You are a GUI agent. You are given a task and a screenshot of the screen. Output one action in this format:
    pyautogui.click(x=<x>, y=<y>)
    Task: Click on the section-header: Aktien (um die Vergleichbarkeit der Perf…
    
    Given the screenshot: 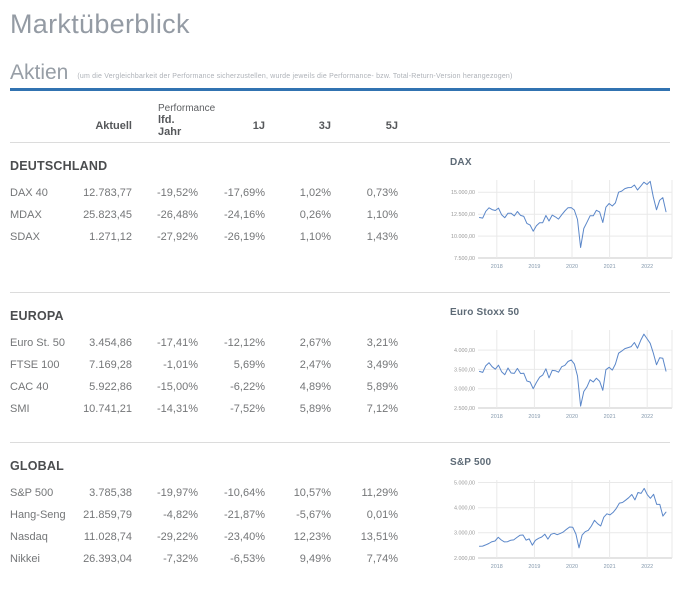 What is the action you would take?
    pyautogui.click(x=342, y=72)
    